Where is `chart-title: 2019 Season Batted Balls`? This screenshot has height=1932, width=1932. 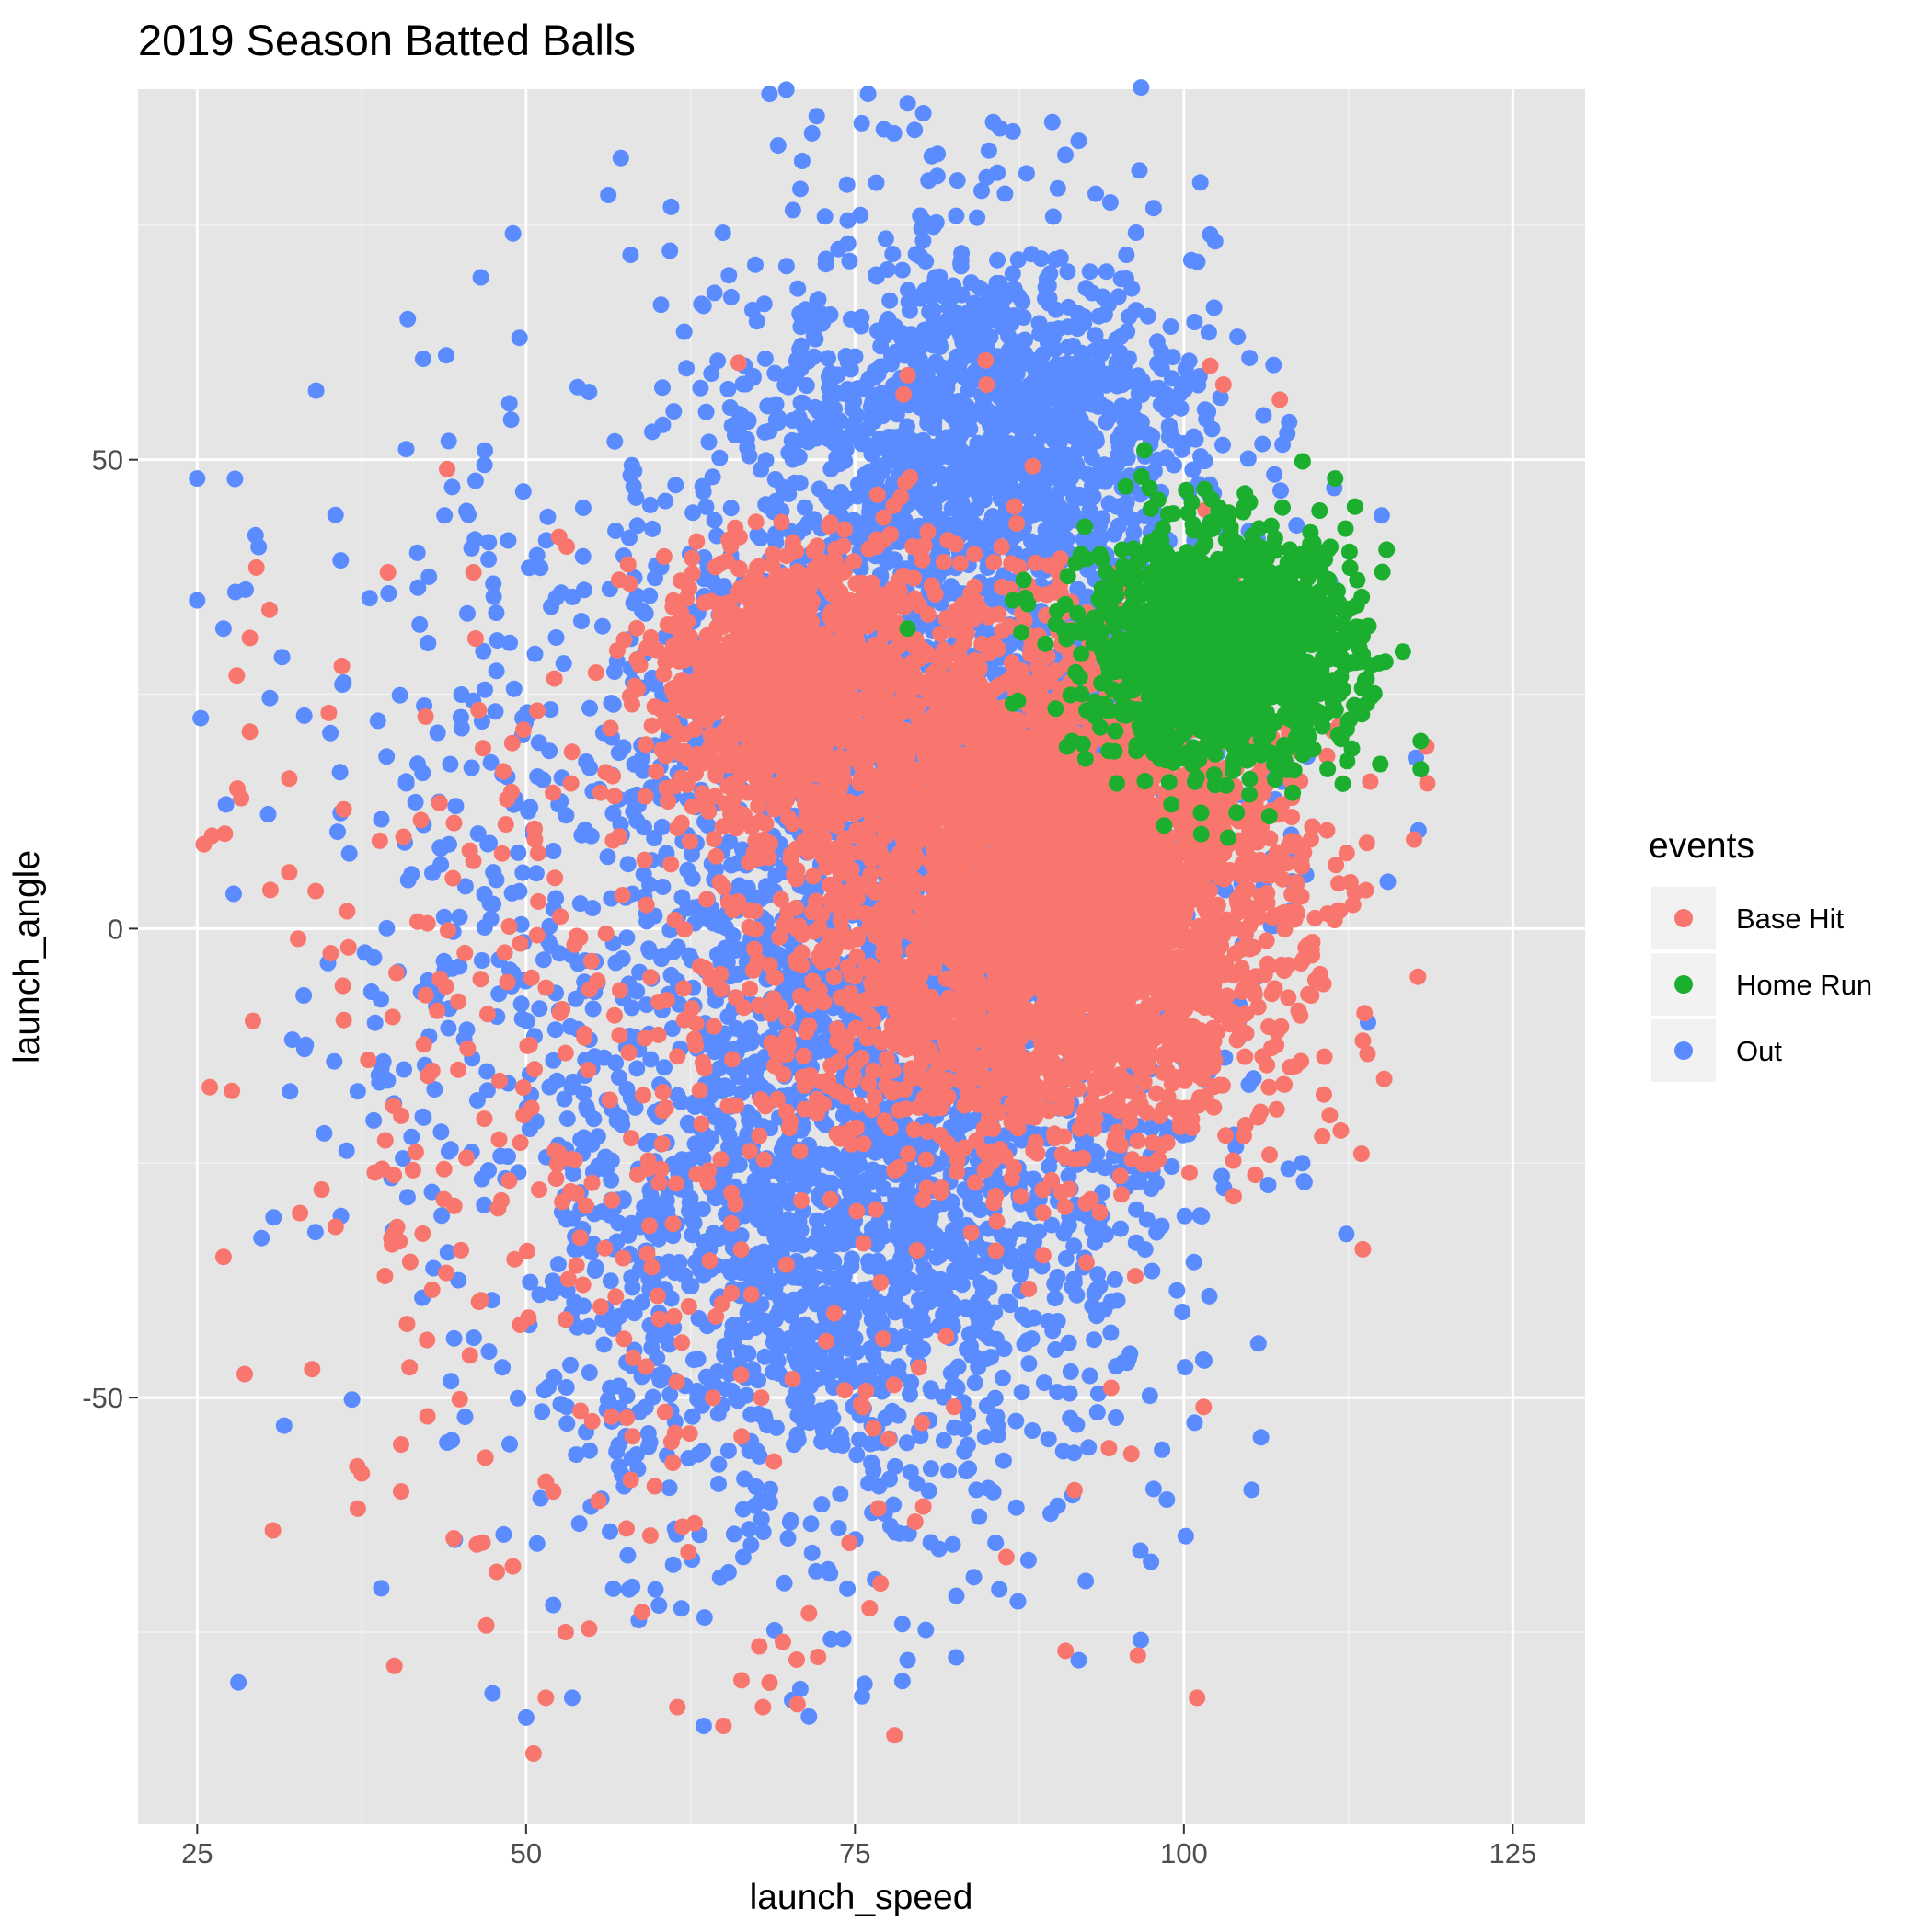 chart-title: 2019 Season Batted Balls is located at coordinates (387, 40).